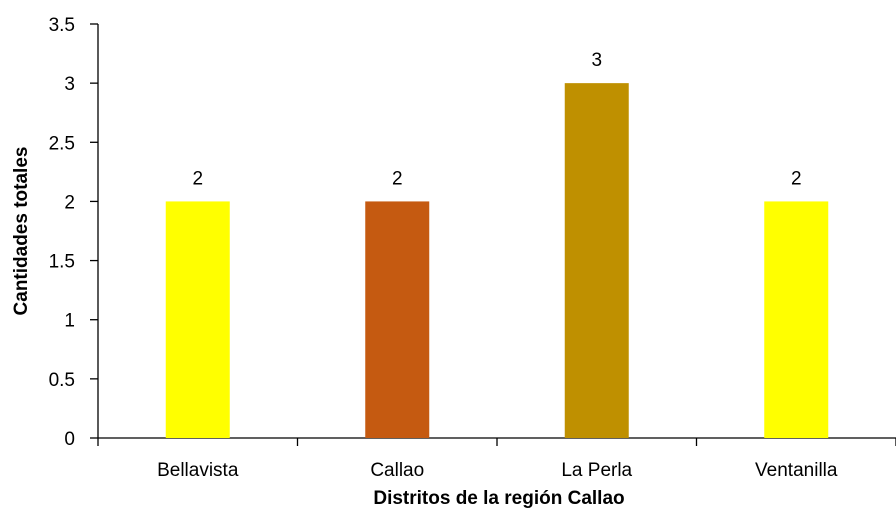 The width and height of the screenshot is (896, 515). Describe the element at coordinates (397, 319) in the screenshot. I see `bar-callao` at that location.